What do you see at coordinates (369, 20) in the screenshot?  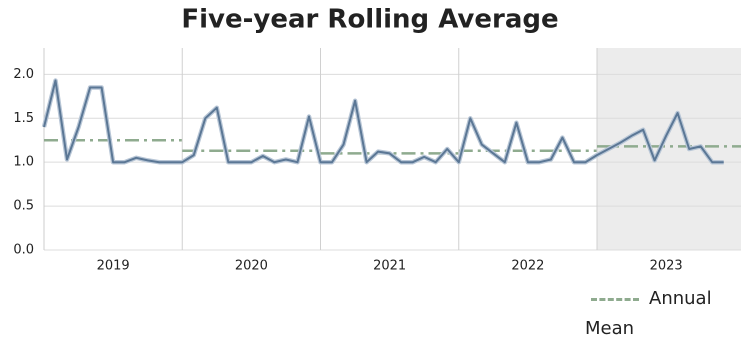 I see `chart-title: Five-year Rolling Average` at bounding box center [369, 20].